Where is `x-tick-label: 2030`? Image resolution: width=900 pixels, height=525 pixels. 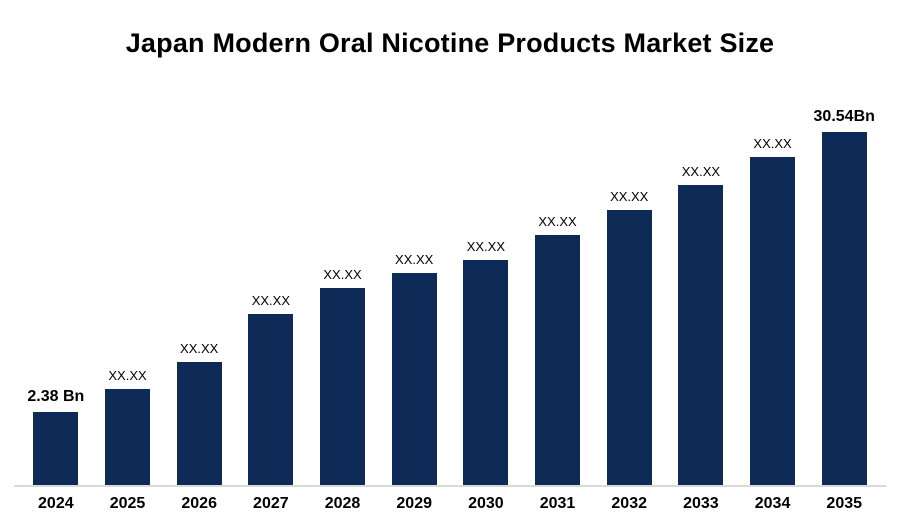
x-tick-label: 2030 is located at coordinates (486, 503).